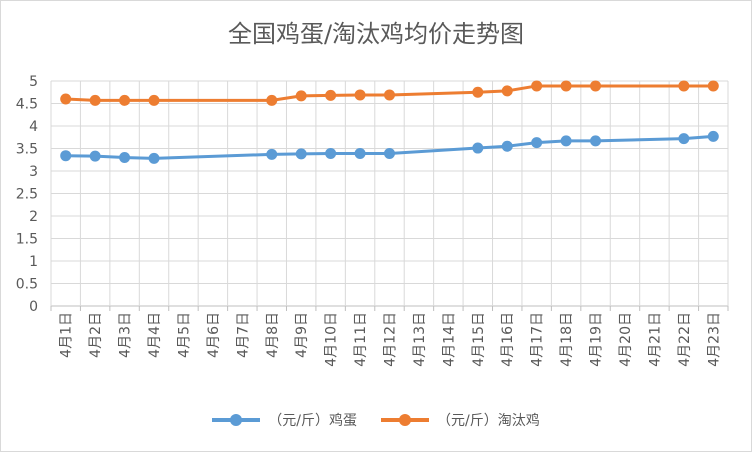 This screenshot has width=752, height=452. I want to click on x-tick-label: 4月14日, so click(449, 339).